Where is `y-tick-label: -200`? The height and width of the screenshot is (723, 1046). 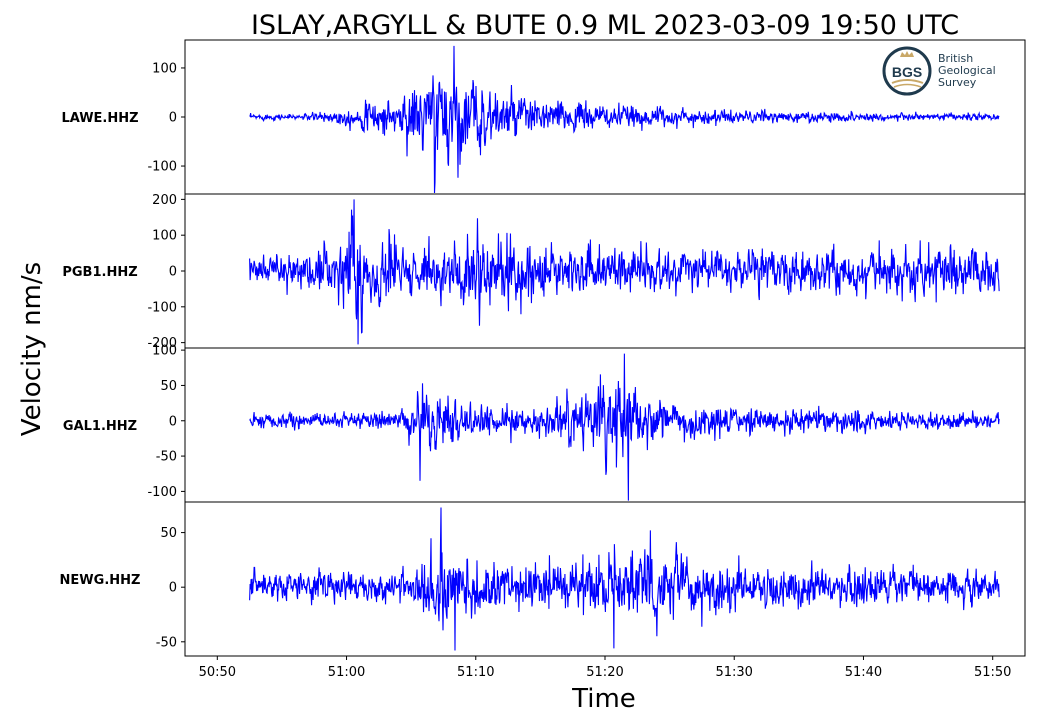
y-tick-label: -200 is located at coordinates (162, 343).